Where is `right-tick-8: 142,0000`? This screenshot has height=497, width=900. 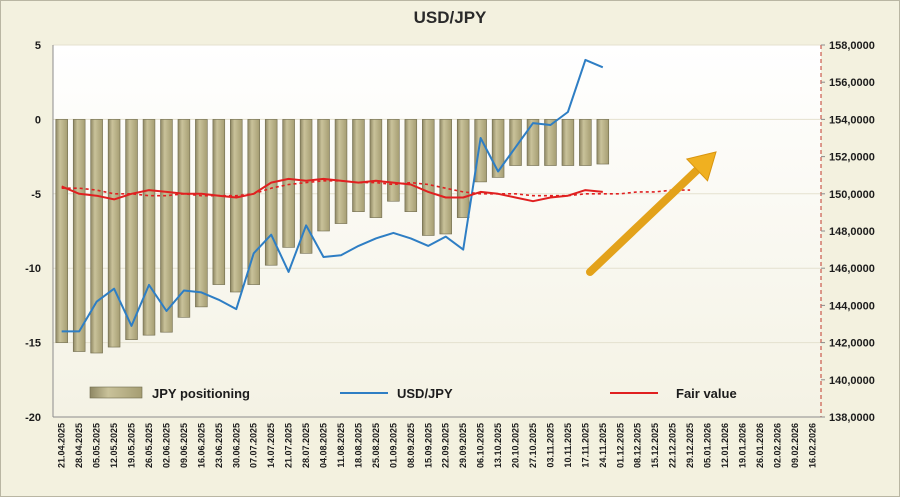 right-tick-8: 142,0000 is located at coordinates (852, 344).